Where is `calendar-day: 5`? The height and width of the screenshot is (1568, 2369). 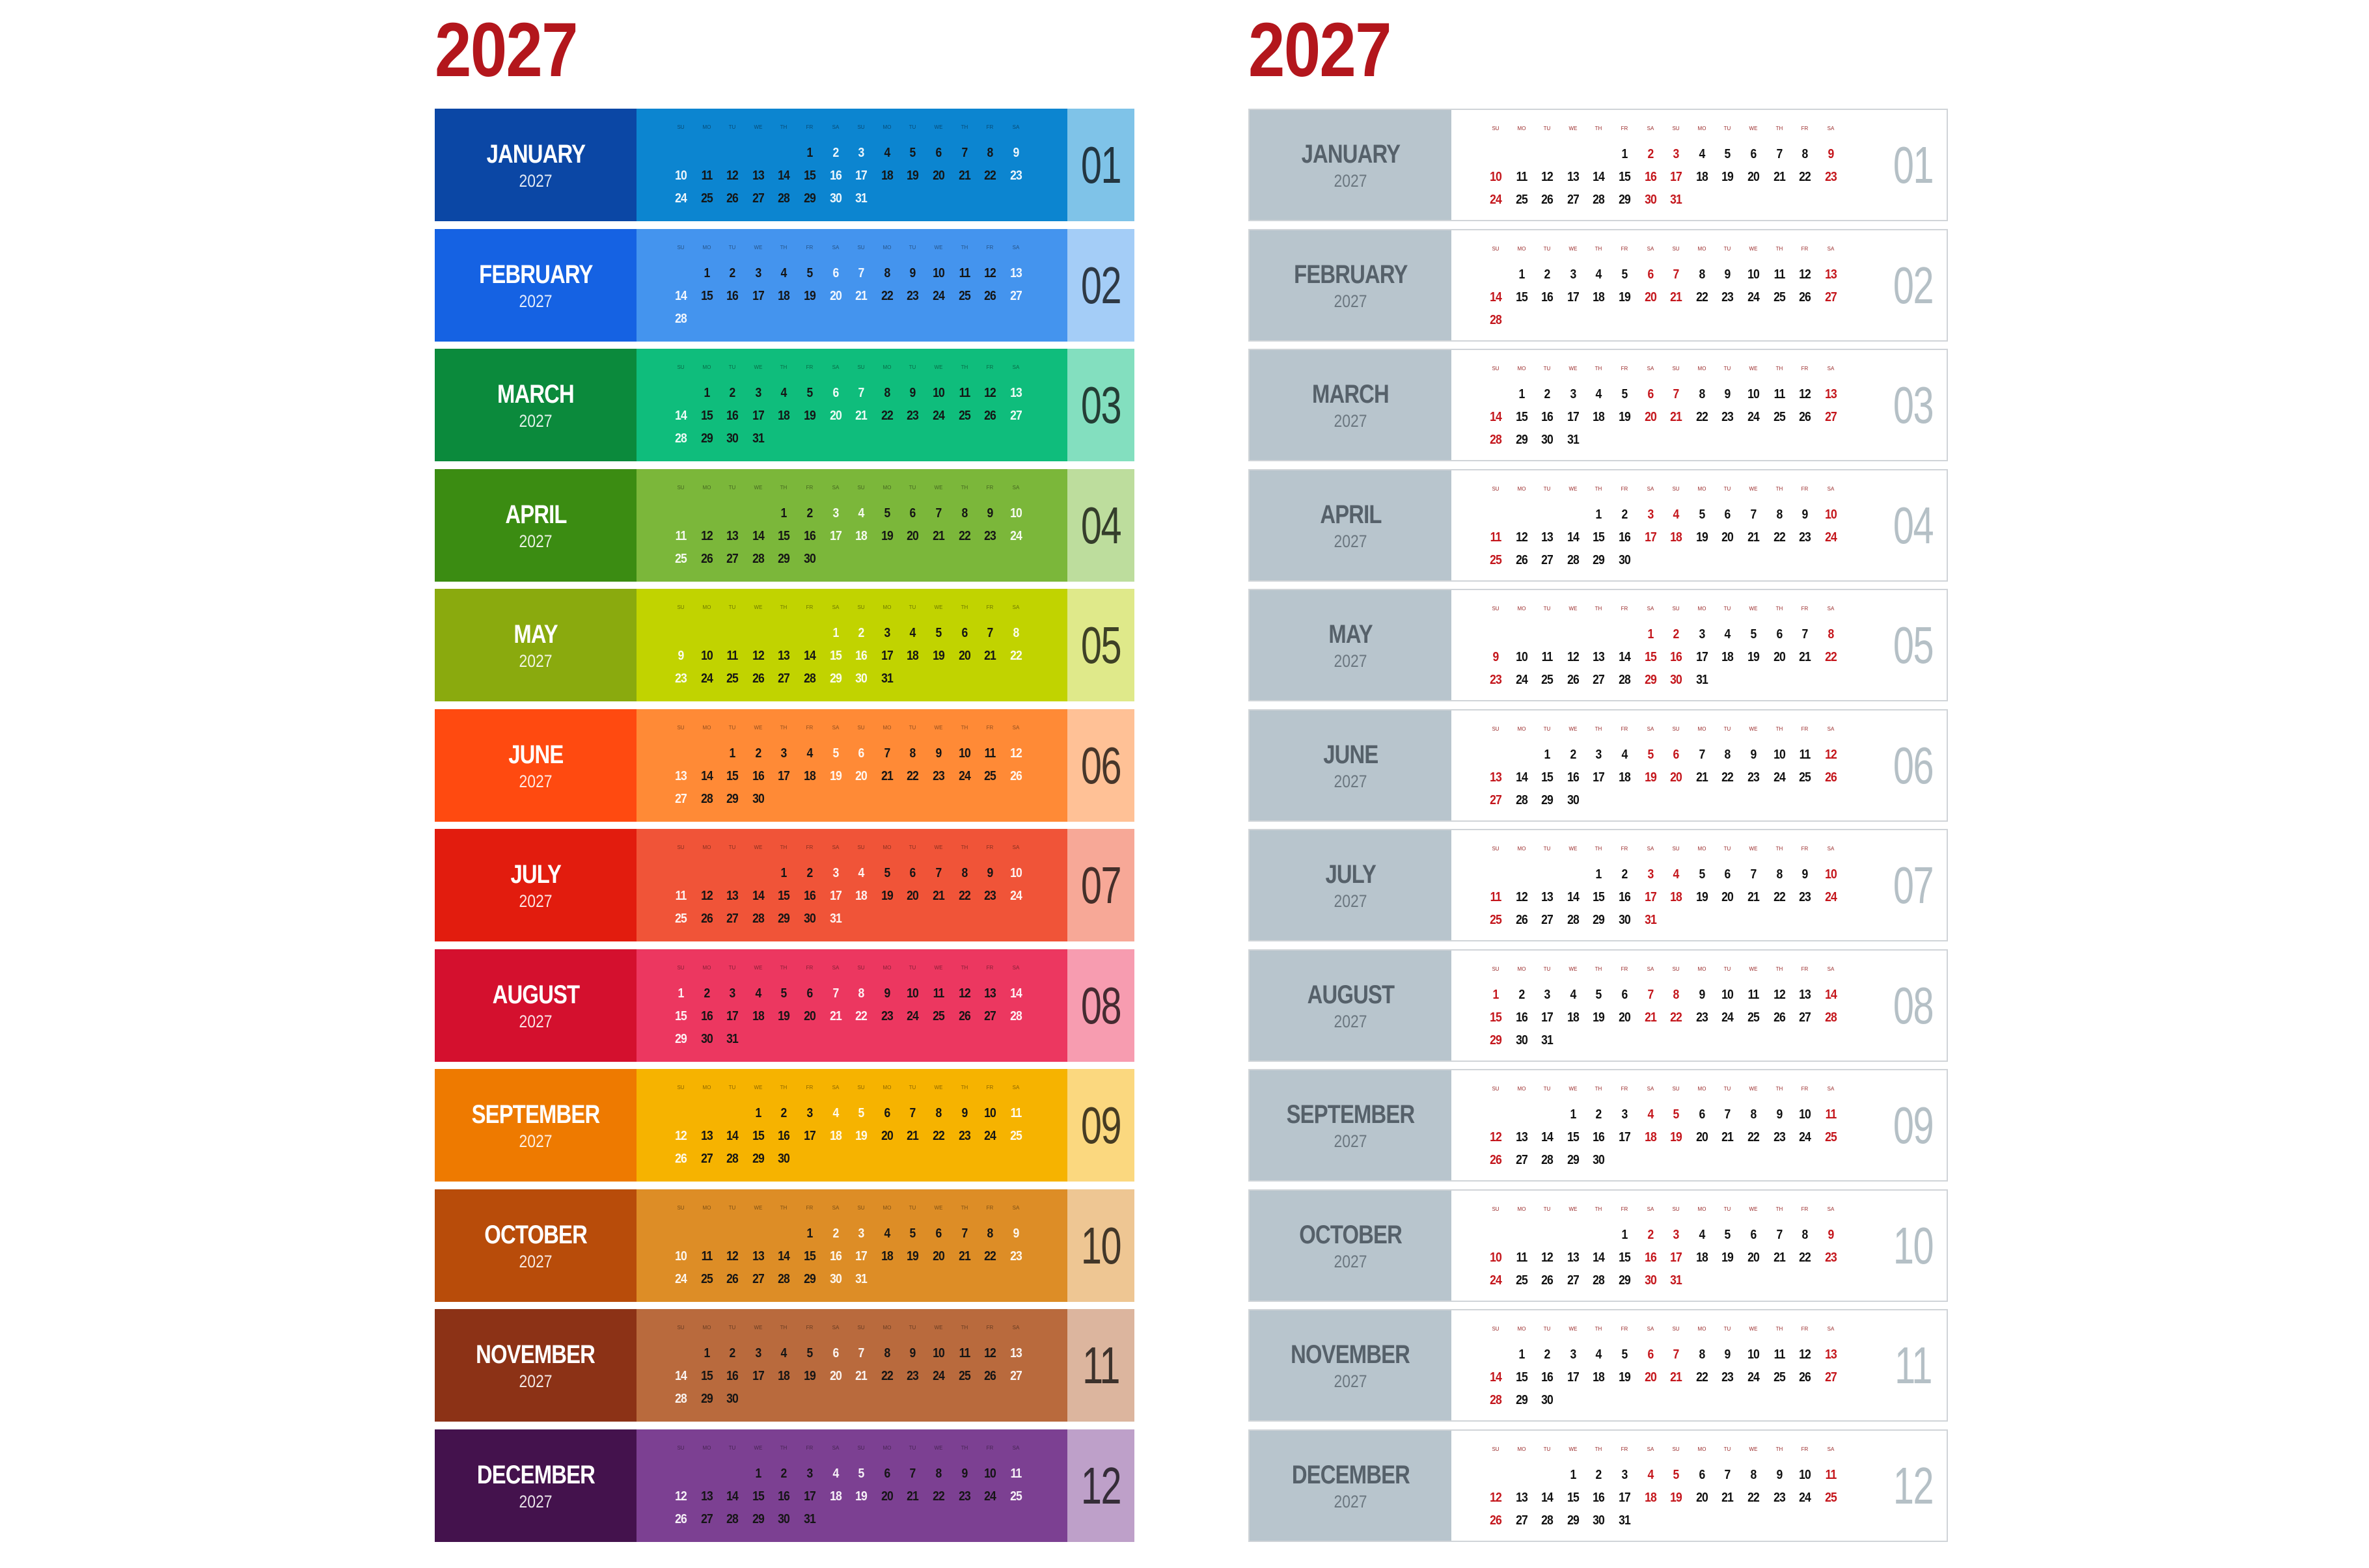
calendar-day: 5 is located at coordinates (888, 513).